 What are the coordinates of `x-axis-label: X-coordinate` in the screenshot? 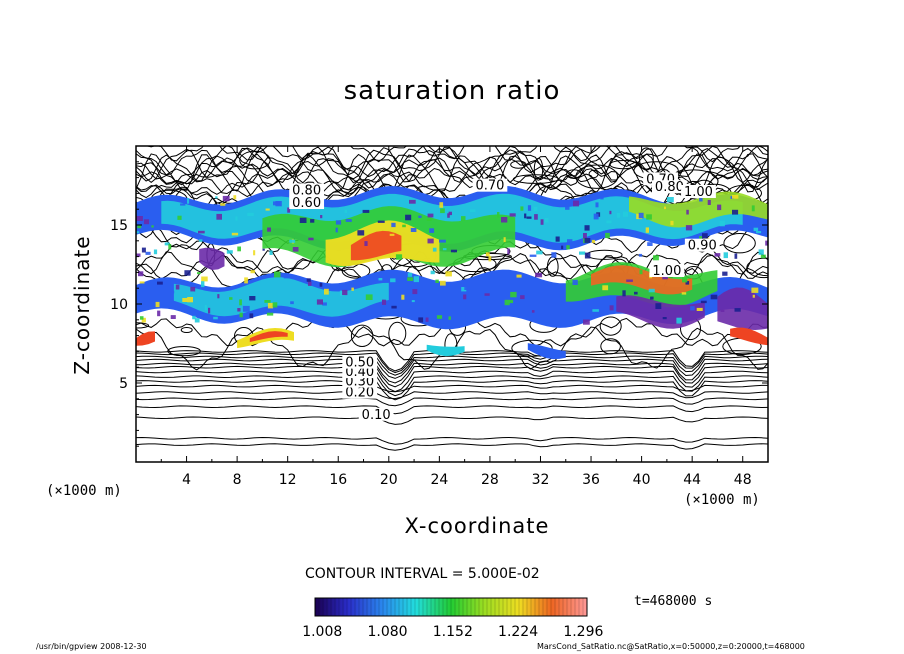 It's located at (477, 526).